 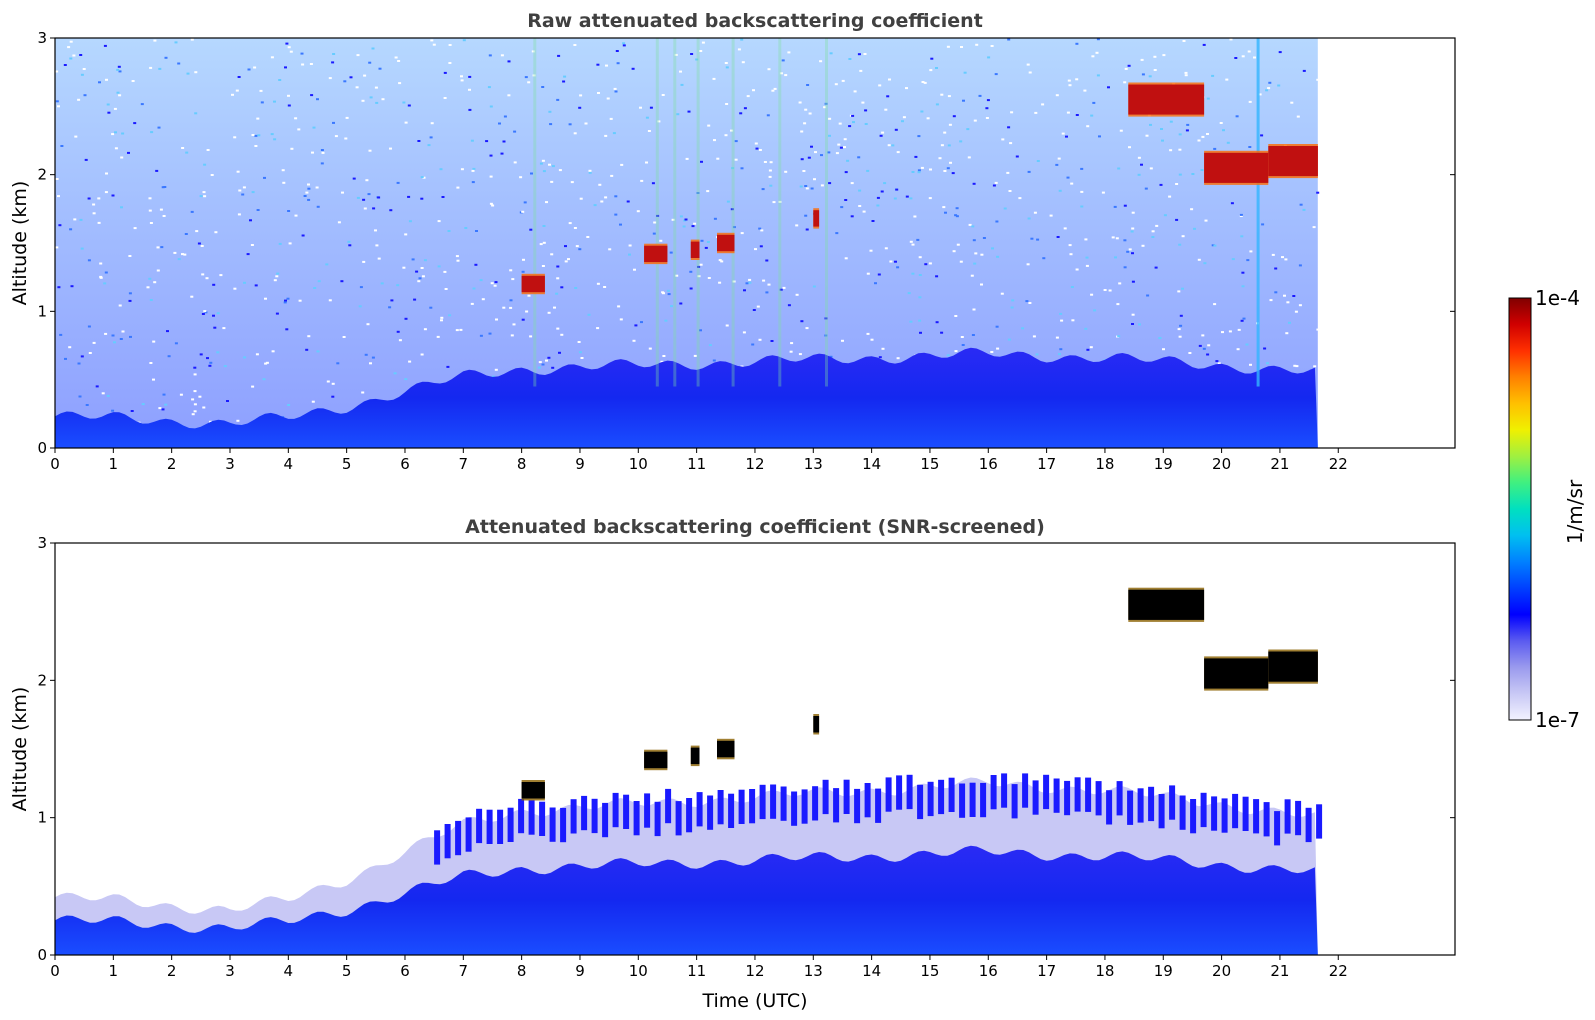 I want to click on colorbar-unit-label: 1/m/sr, so click(x=1575, y=511).